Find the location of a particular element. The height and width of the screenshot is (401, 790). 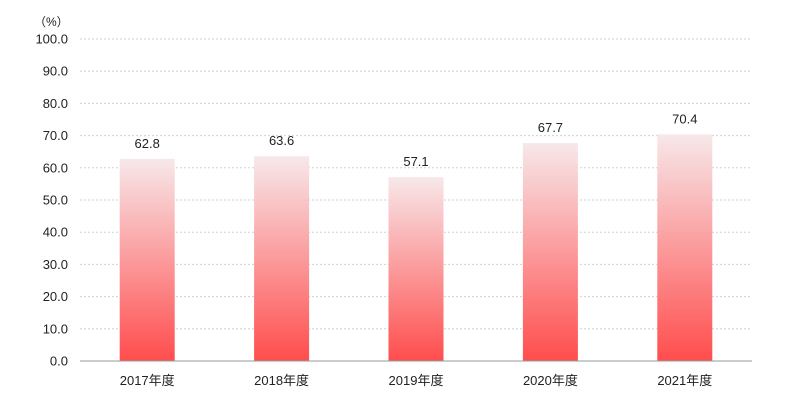

y-tick-label: 60.0 is located at coordinates (55, 167).